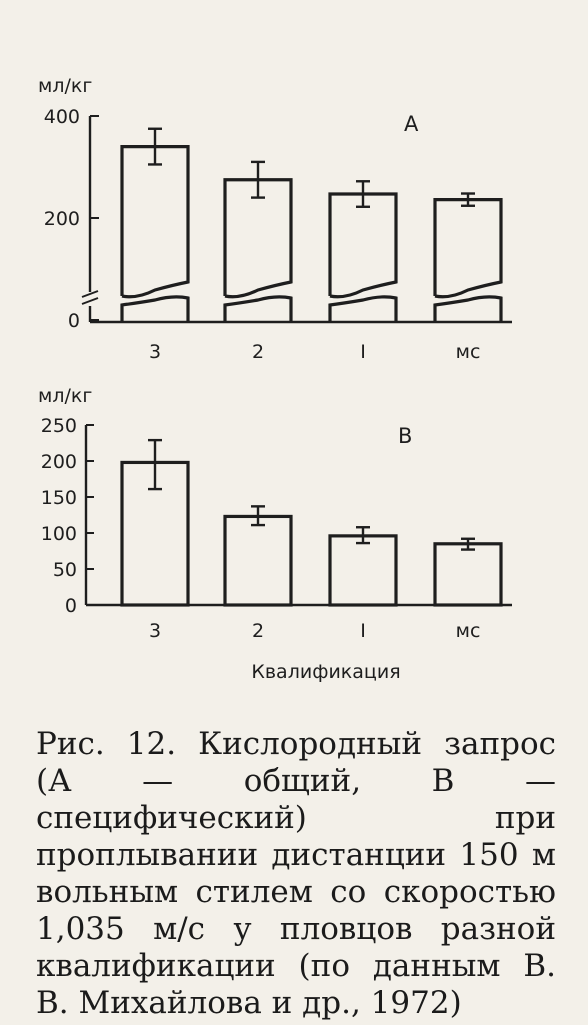 Image resolution: width=588 pixels, height=1025 pixels. Describe the element at coordinates (65, 396) in the screenshot. I see `panel-b-ylabel: мл/кг` at that location.